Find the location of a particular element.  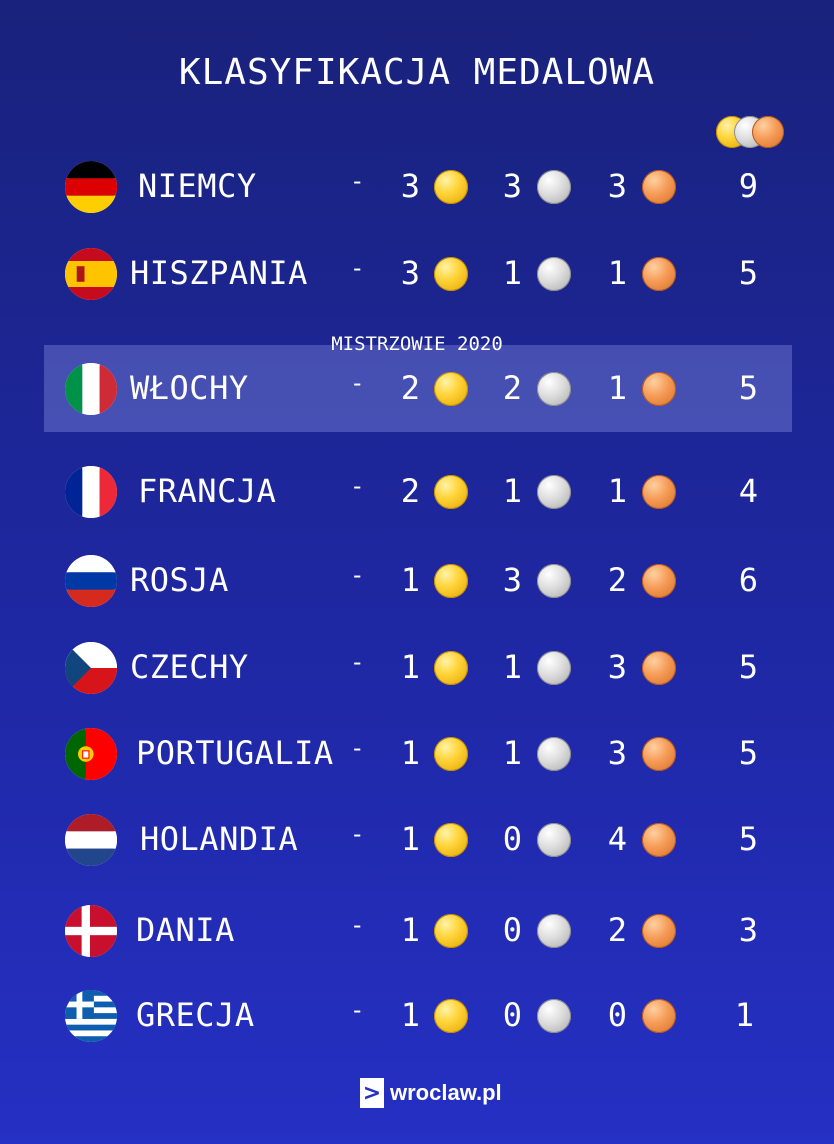

greece-flag-icon is located at coordinates (91, 1016).